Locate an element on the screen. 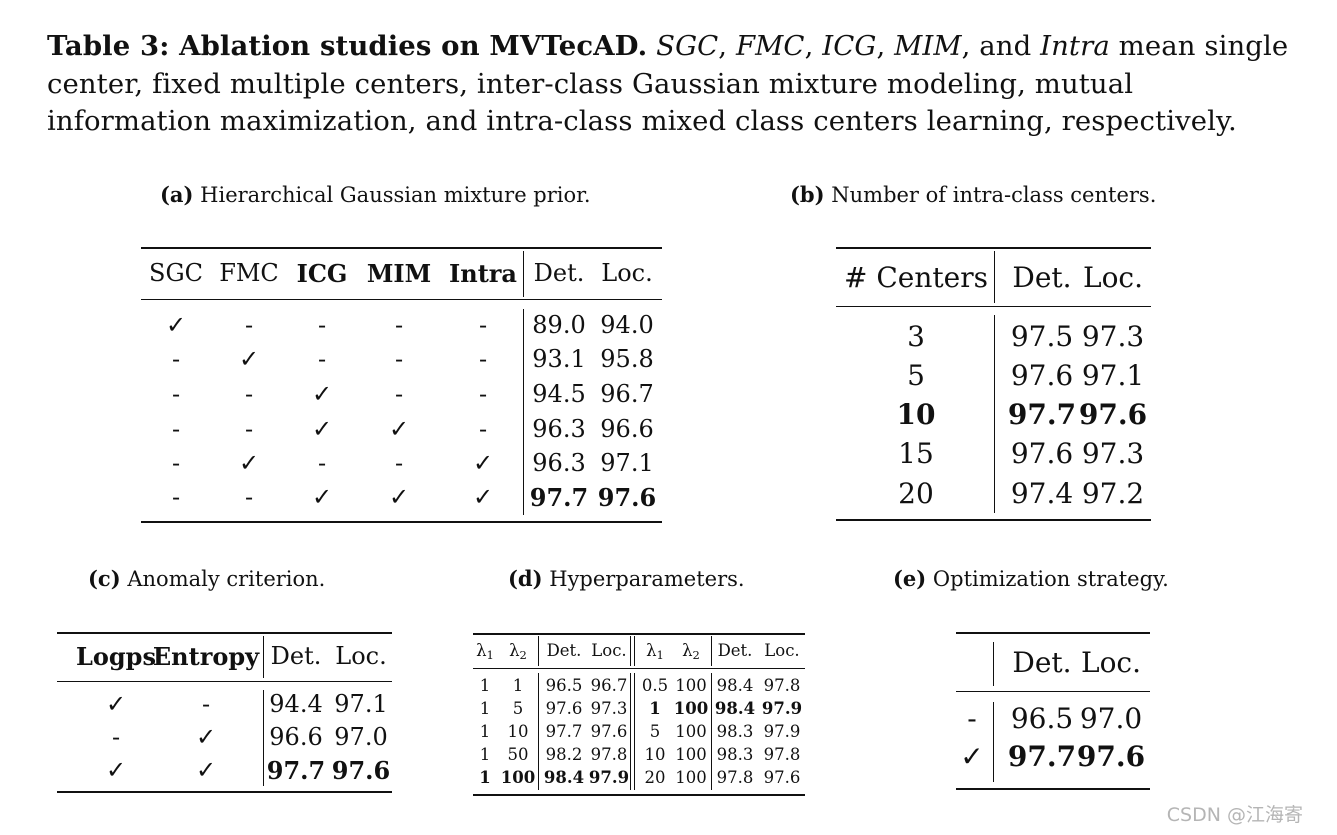 The image size is (1337, 835). subcaption-e: (e) Optimization strategy. is located at coordinates (1031, 578).